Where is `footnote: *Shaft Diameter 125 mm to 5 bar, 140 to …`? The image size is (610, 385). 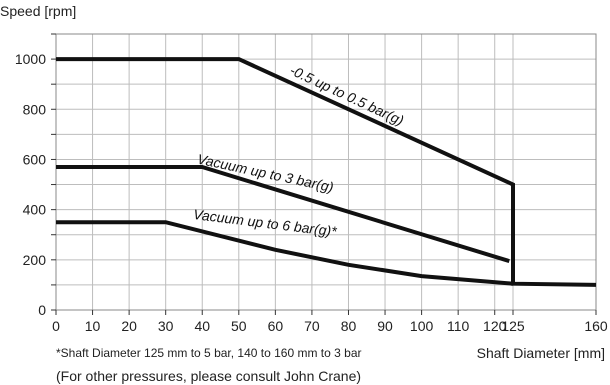 footnote: *Shaft Diameter 125 mm to 5 bar, 140 to … is located at coordinates (209, 353).